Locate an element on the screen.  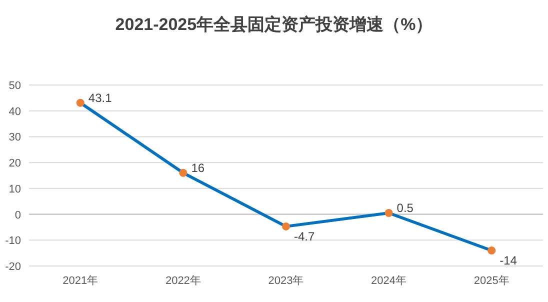
x-tick-label: 2022年 is located at coordinates (183, 281).